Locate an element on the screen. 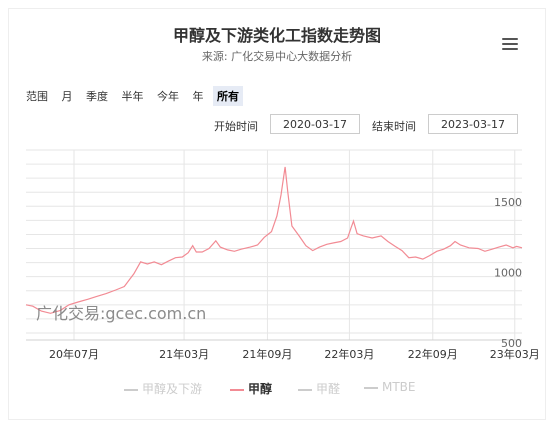 Image resolution: width=554 pixels, height=428 pixels. legend-label: MTBE is located at coordinates (399, 387).